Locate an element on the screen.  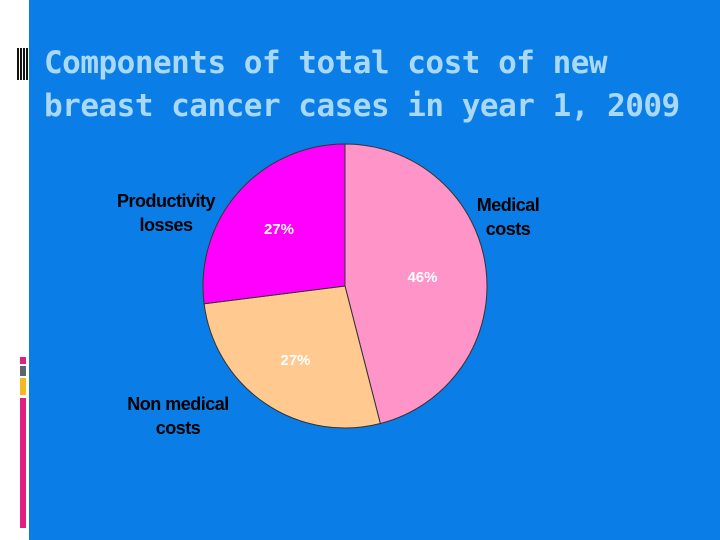
category-label-productivity: Productivity losses is located at coordinates (166, 213).